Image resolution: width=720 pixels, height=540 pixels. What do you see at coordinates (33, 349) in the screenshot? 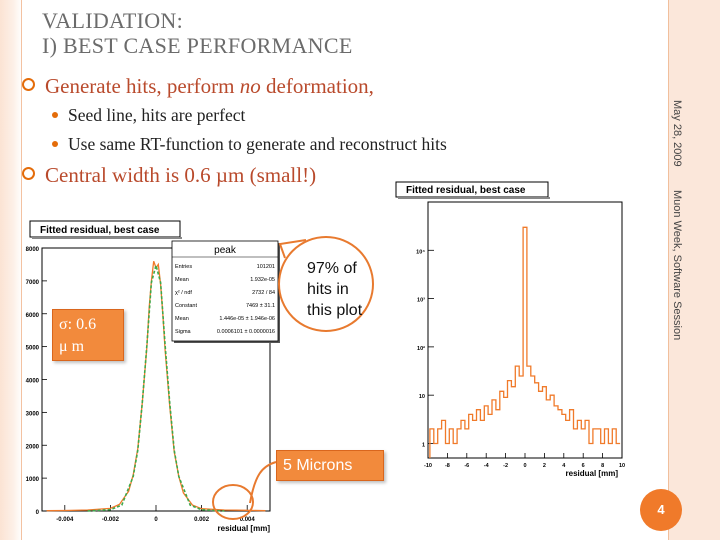
I see `y-tick-label: 5000` at bounding box center [33, 349].